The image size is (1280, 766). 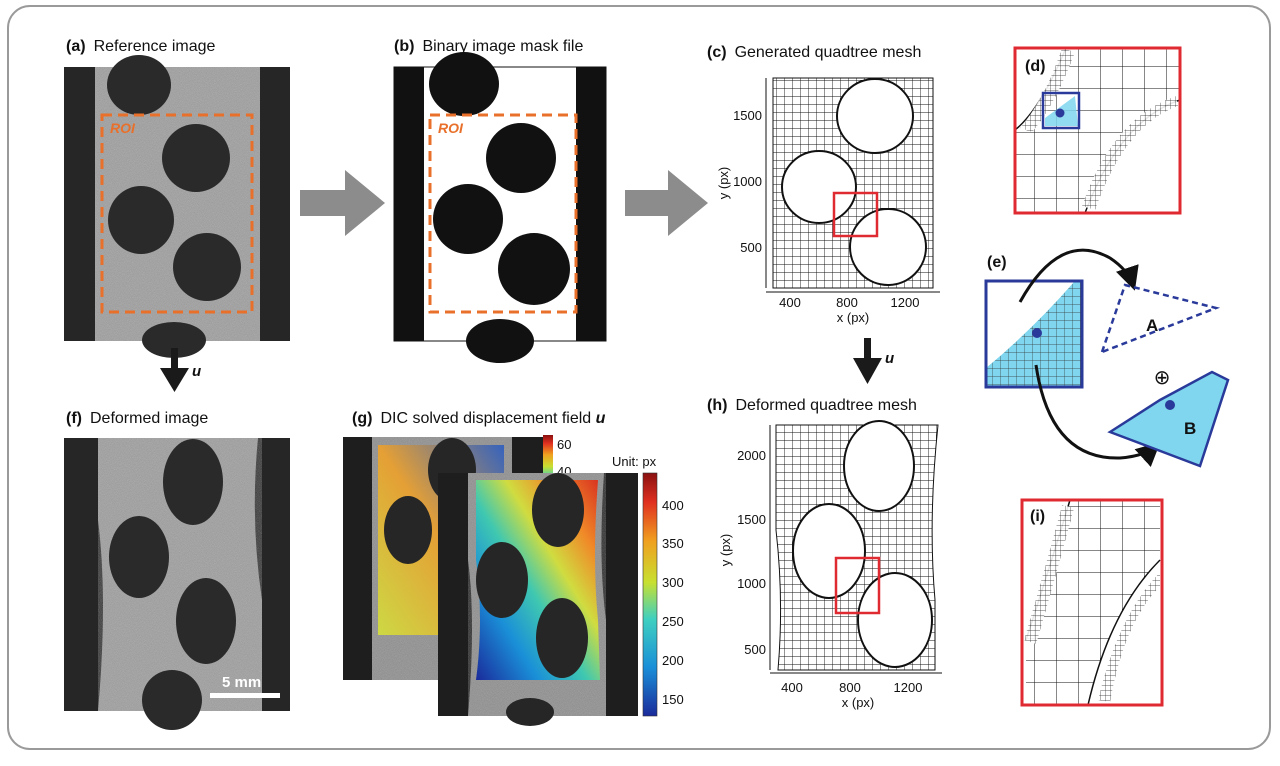 What do you see at coordinates (1190, 428) in the screenshot?
I see `label-b: B` at bounding box center [1190, 428].